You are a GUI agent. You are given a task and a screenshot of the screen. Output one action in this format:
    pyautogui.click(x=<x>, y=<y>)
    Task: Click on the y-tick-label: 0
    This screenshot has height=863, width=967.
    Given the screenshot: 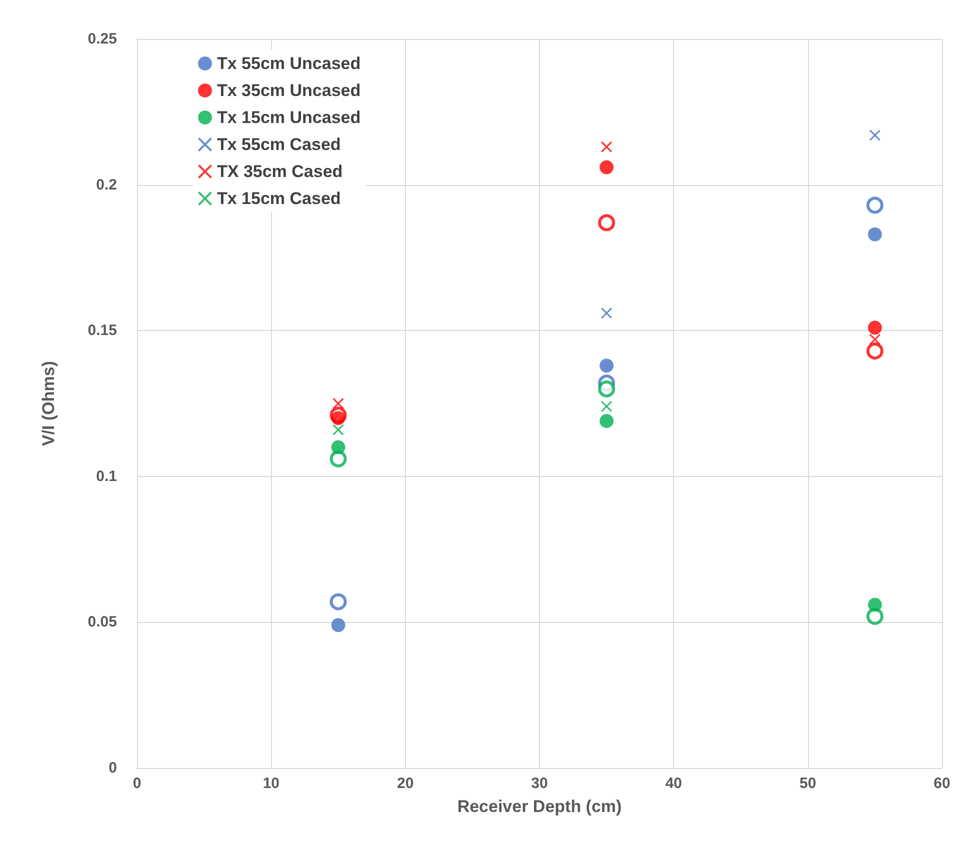 What is the action you would take?
    pyautogui.click(x=112, y=768)
    